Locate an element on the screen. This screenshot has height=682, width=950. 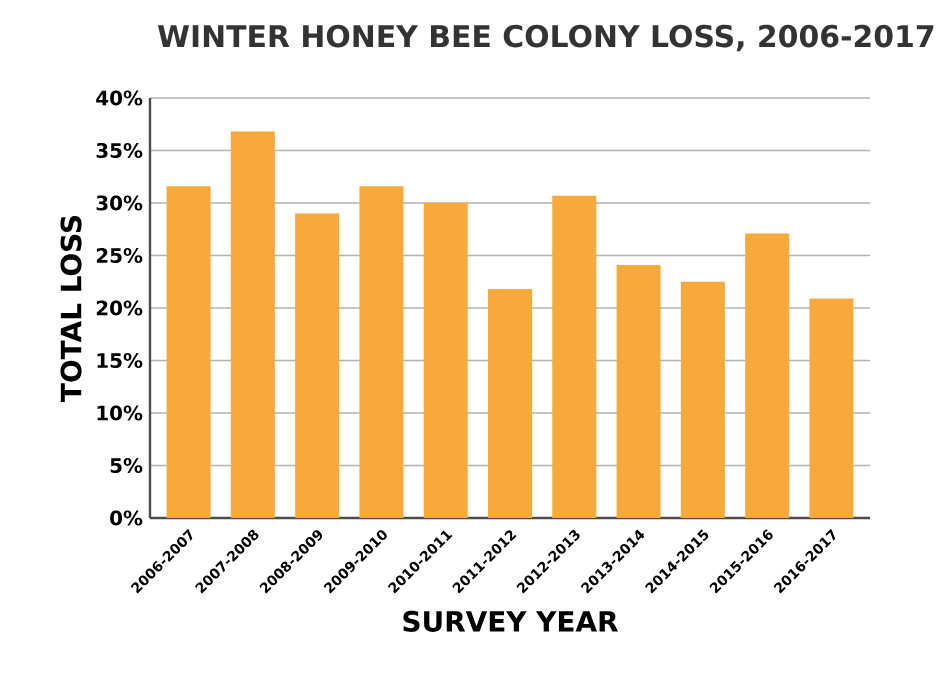
y-tick-label: 40% is located at coordinates (119, 98).